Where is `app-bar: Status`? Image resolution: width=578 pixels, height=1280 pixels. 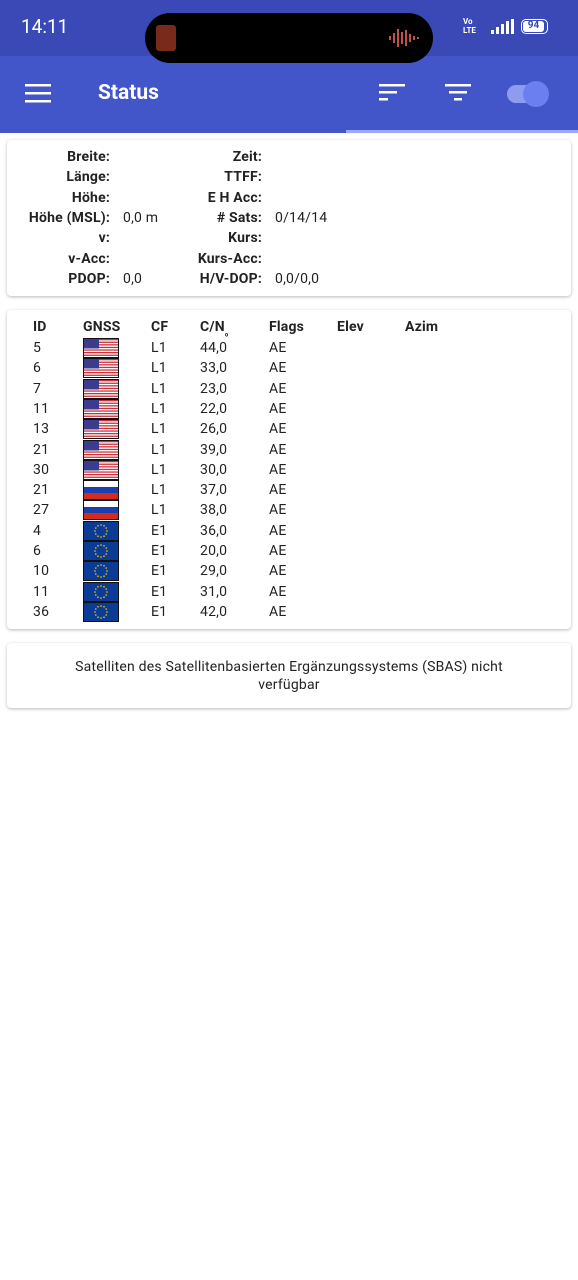 app-bar: Status is located at coordinates (289, 94).